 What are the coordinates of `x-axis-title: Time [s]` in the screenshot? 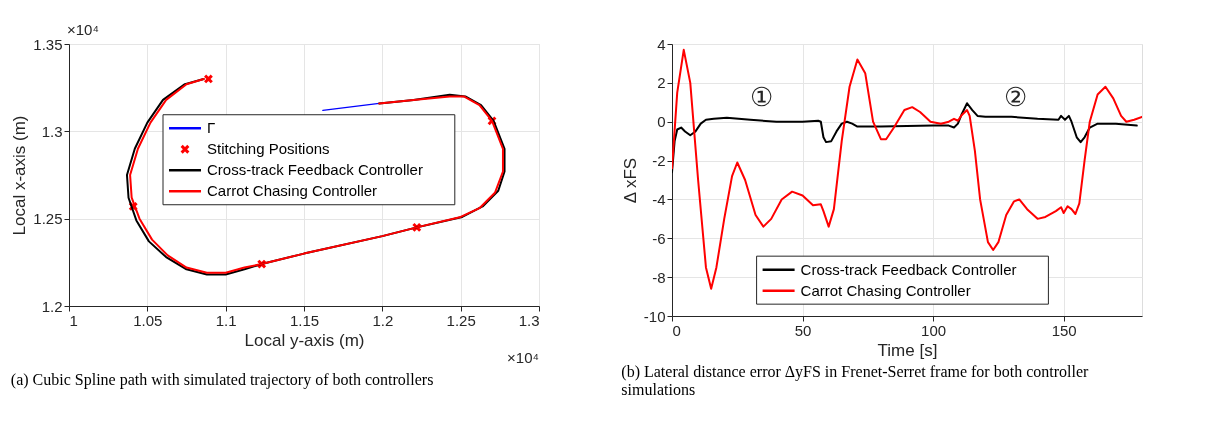 It's located at (907, 350).